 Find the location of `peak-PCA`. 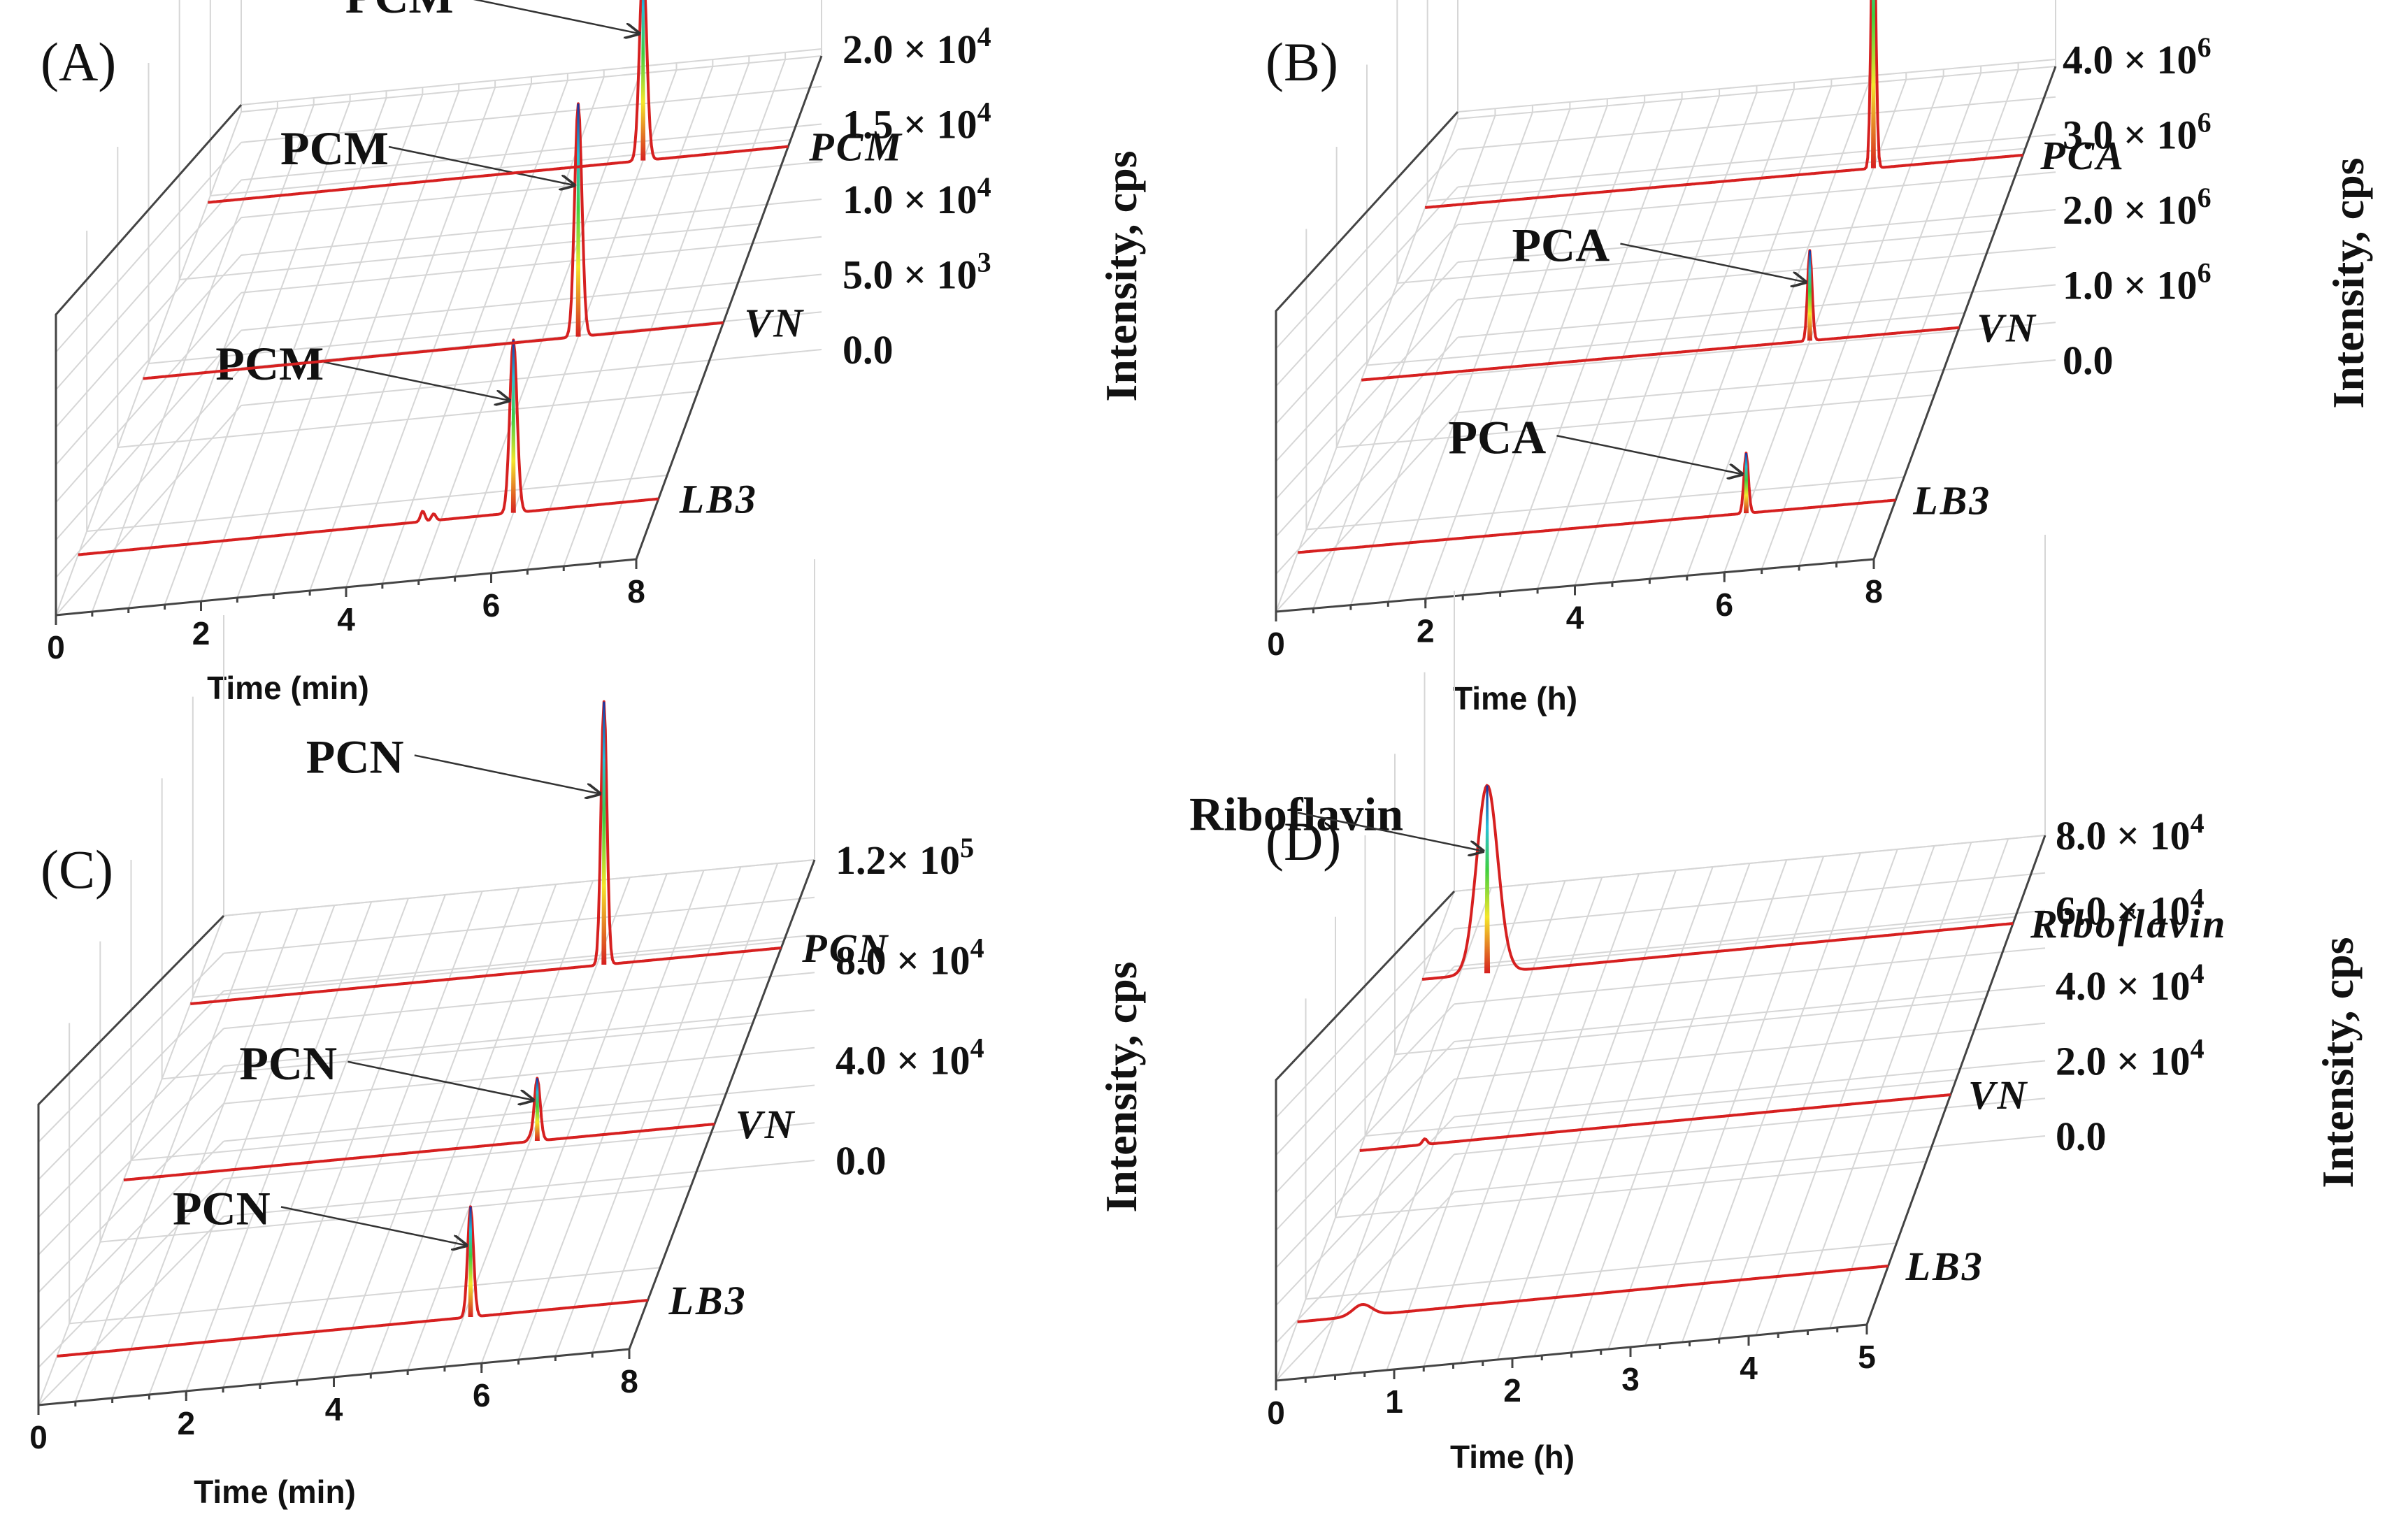

peak-PCA is located at coordinates (1873, 84).